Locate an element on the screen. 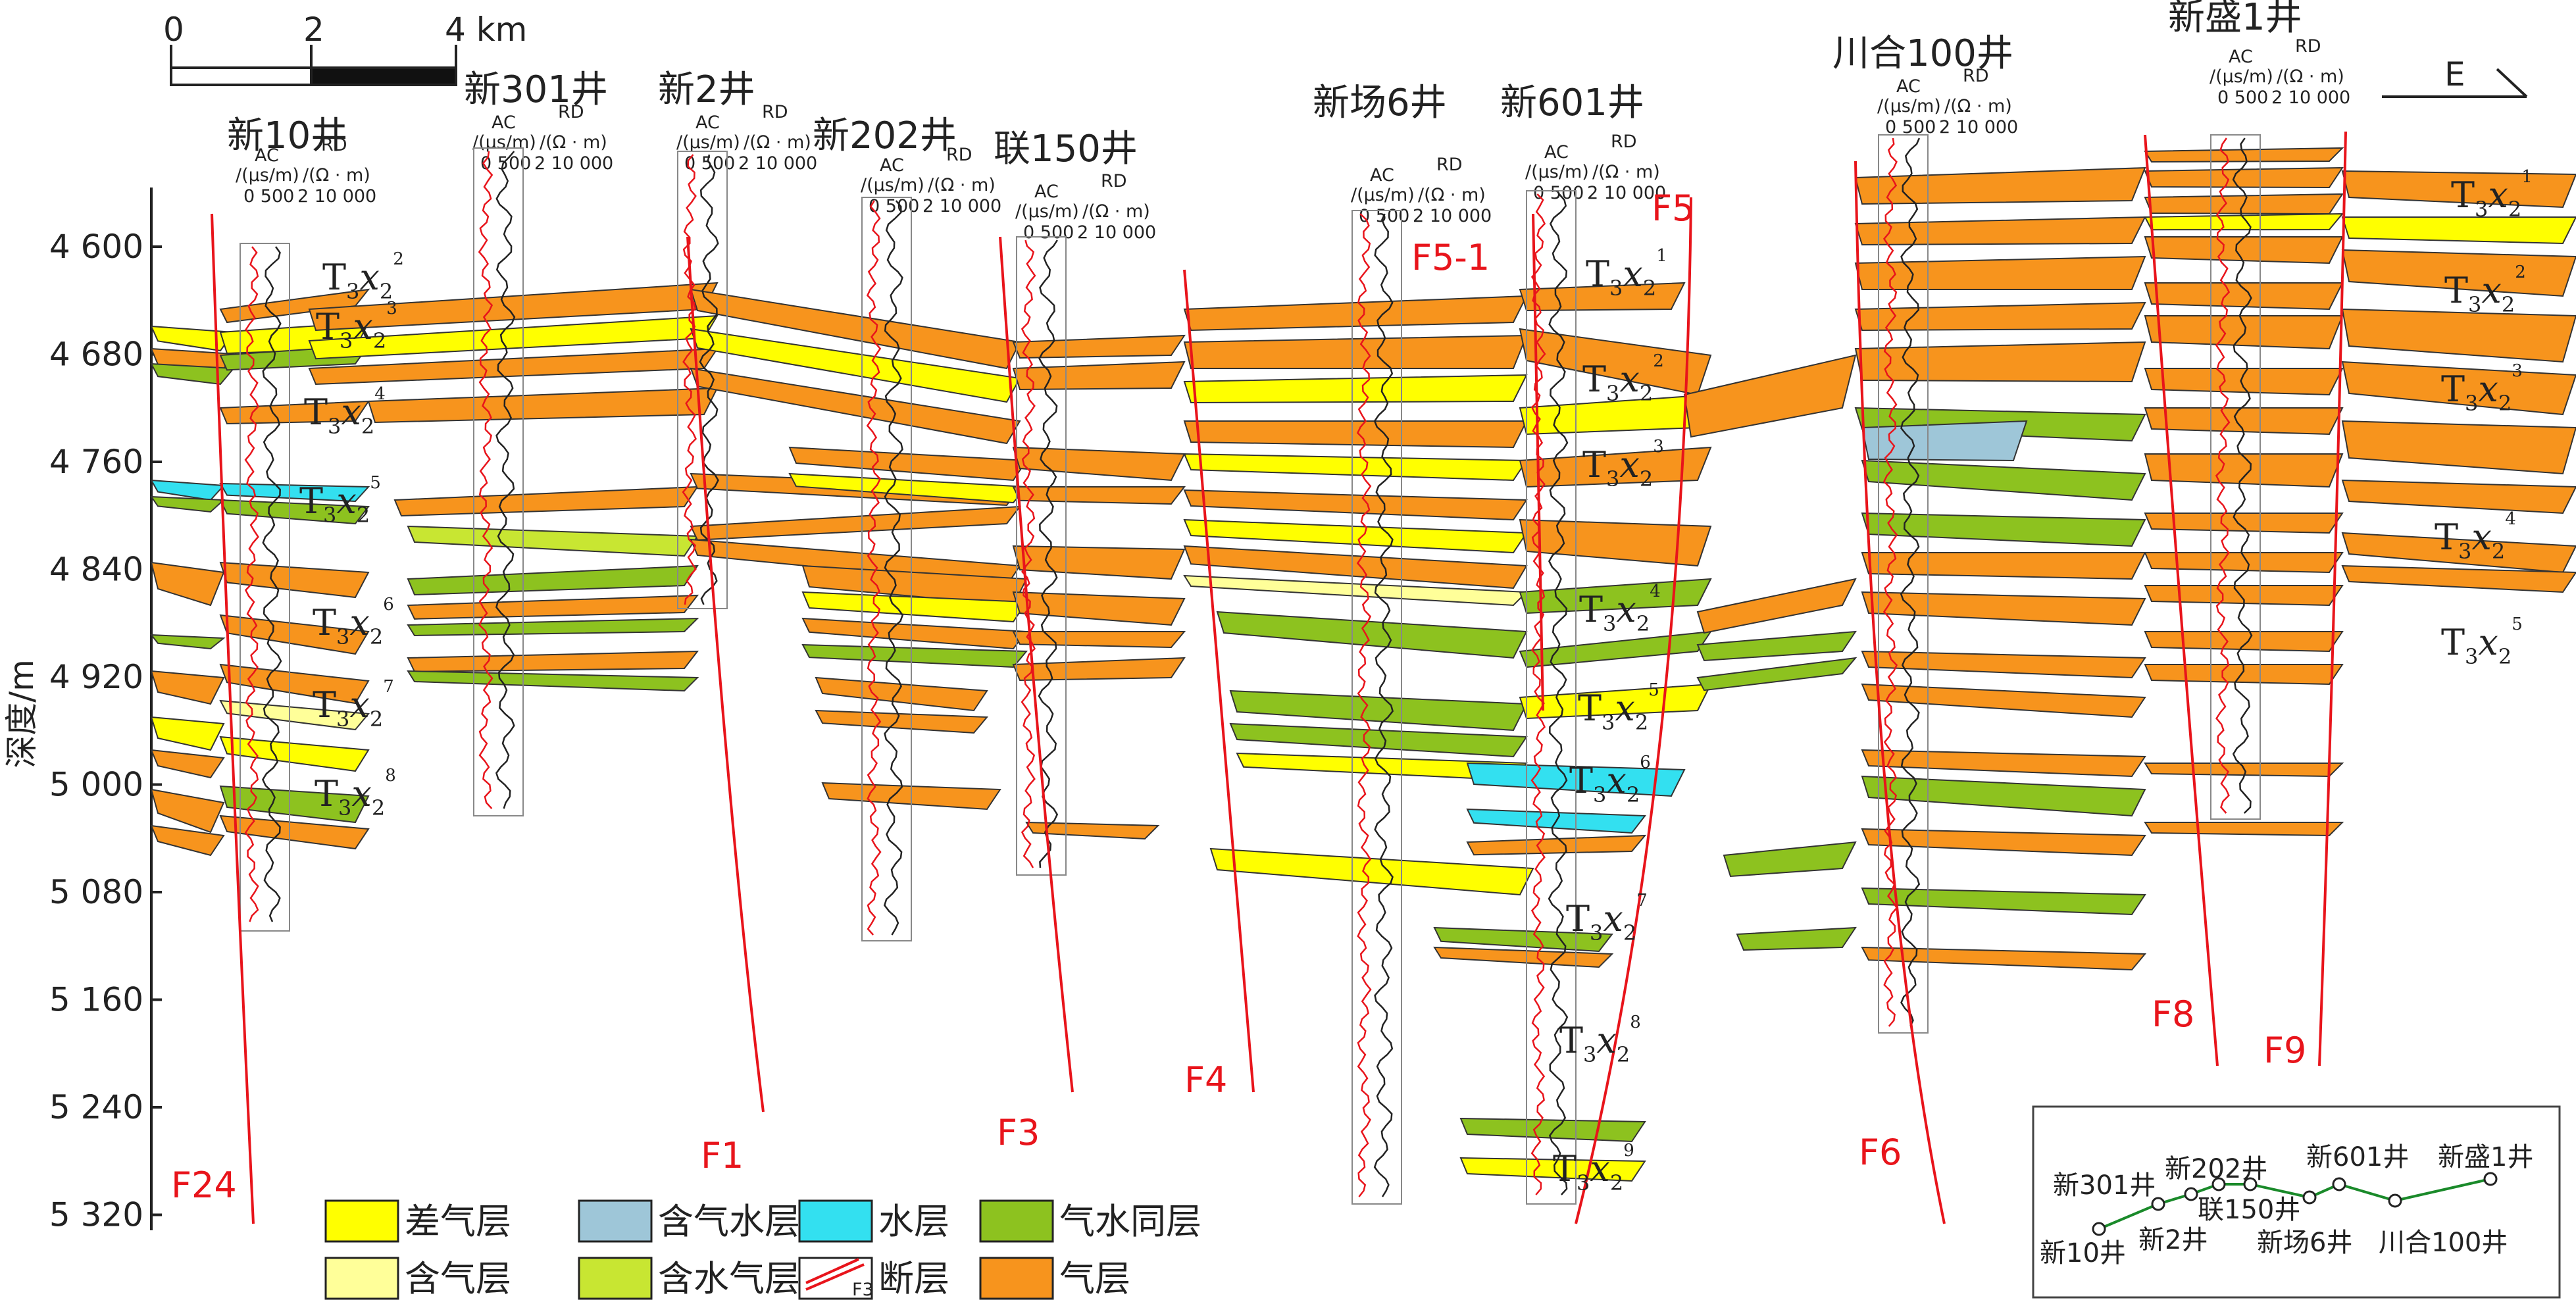 The height and width of the screenshot is (1302, 2576). legend-label: 气层 is located at coordinates (1094, 1278).